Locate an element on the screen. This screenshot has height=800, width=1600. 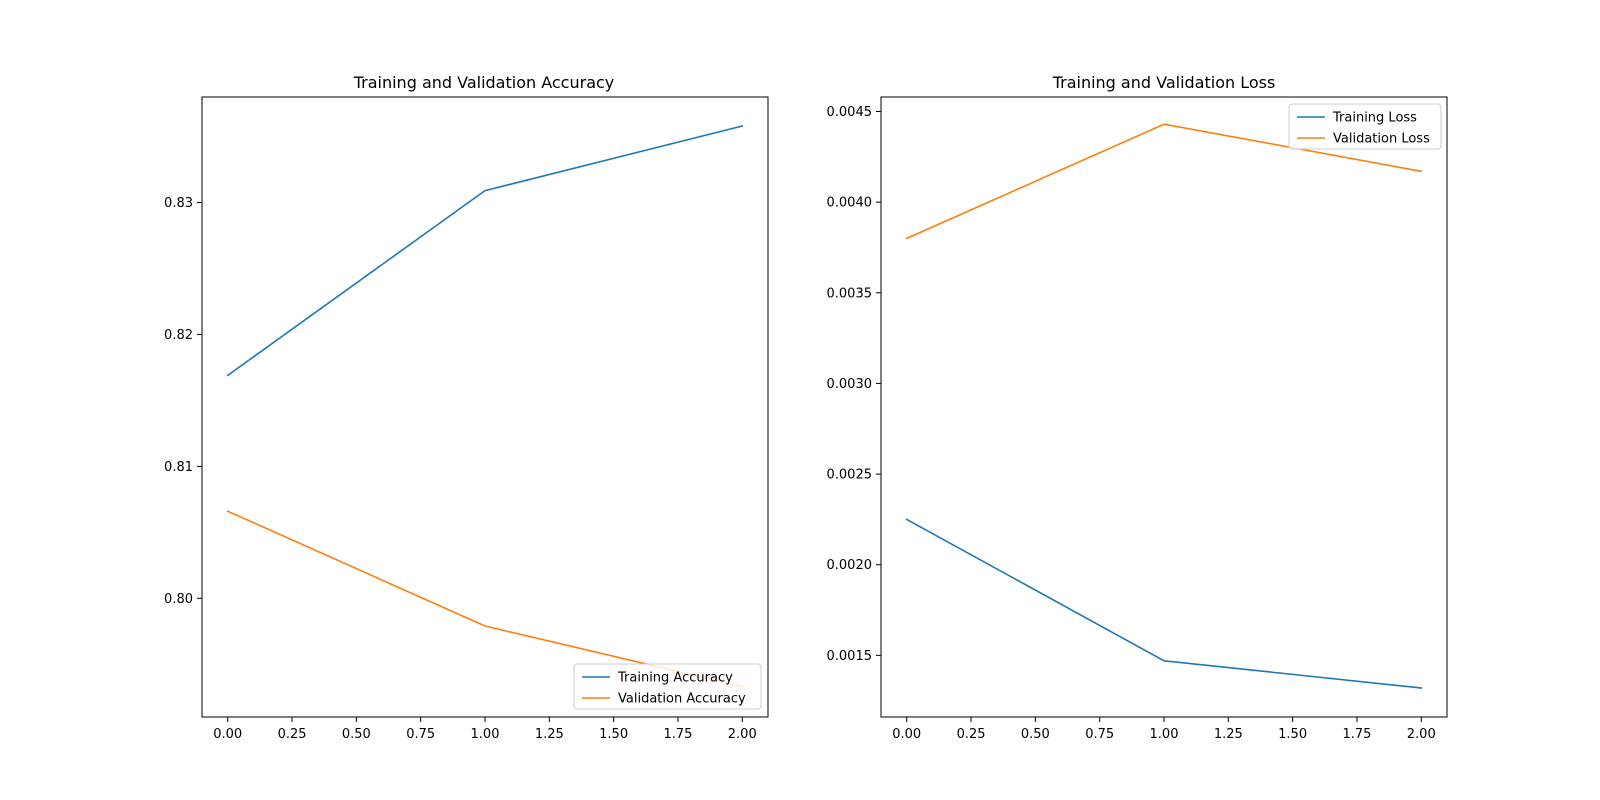
loss-y-tick-label: 0.0045 is located at coordinates (850, 112).